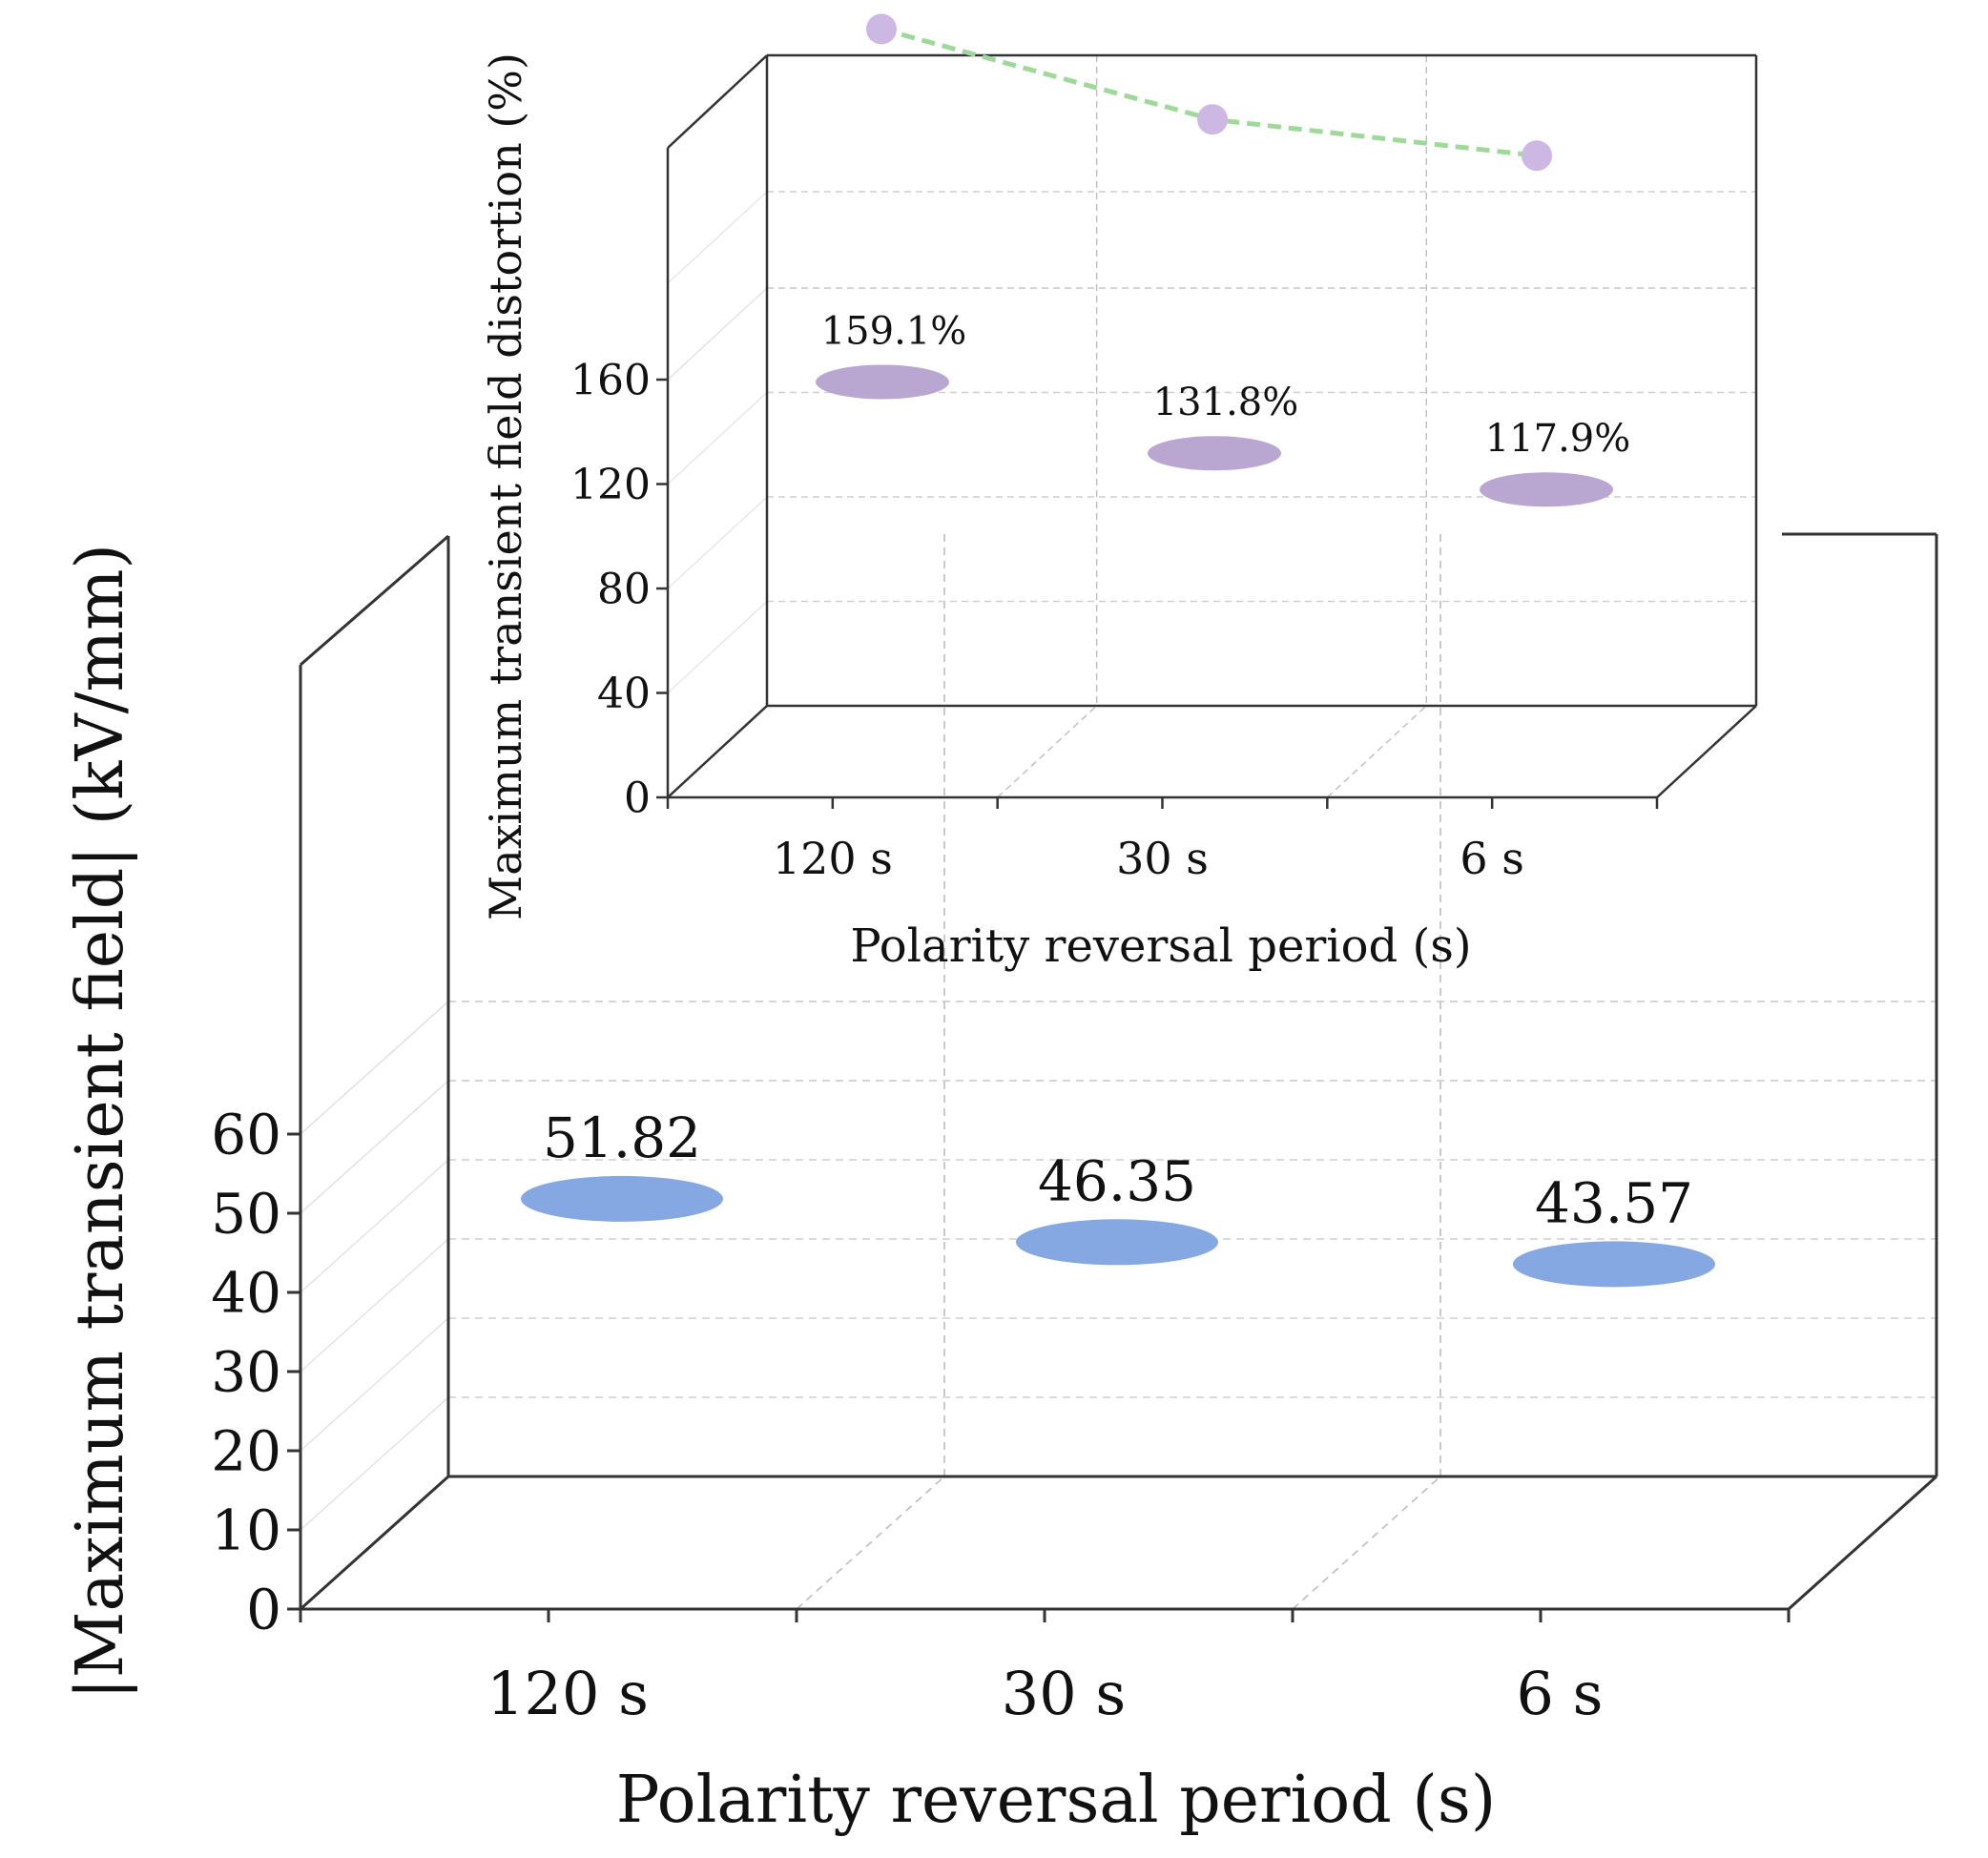 The image size is (1988, 1858). I want to click on y-tick-label: 20, so click(246, 1451).